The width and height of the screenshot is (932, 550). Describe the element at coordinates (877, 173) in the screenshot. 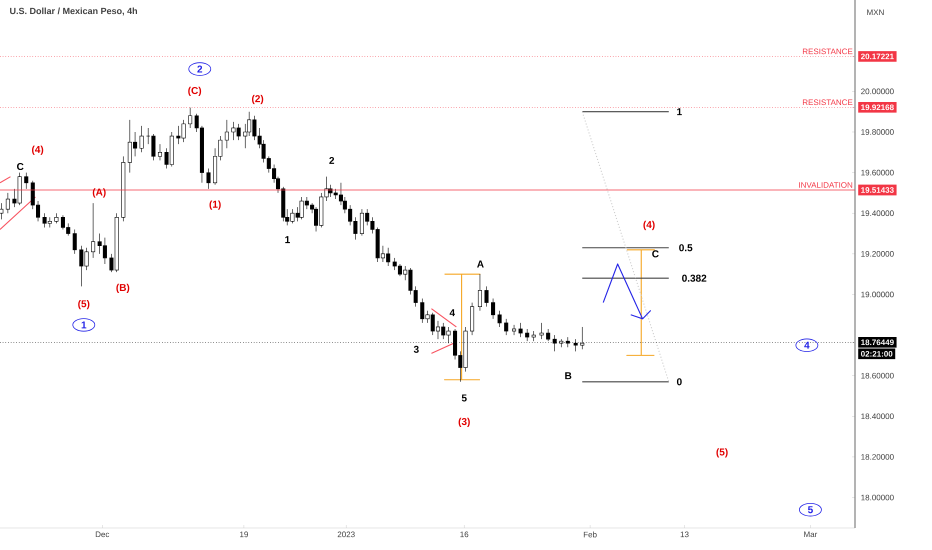

I see `y-tick-label: 19.60000` at that location.